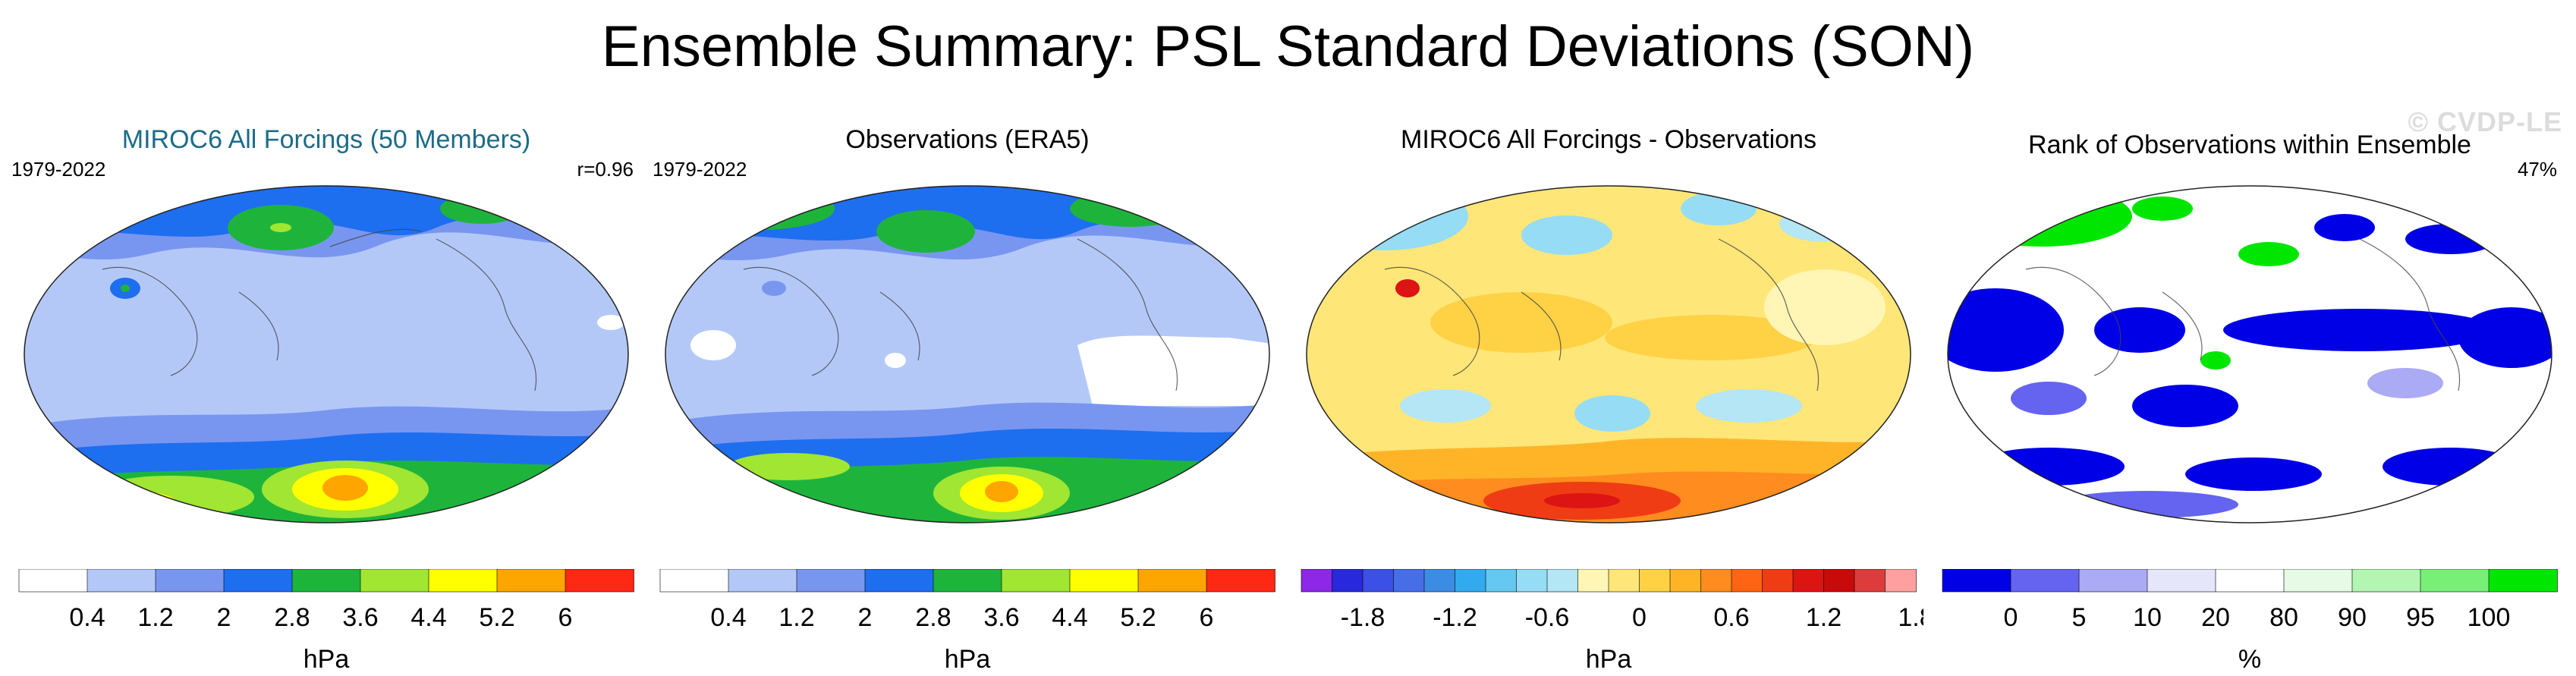 The width and height of the screenshot is (2576, 676). What do you see at coordinates (2250, 621) in the screenshot?
I see `colorbar-rank: 0 5 10 20 80 90 95 100 %` at bounding box center [2250, 621].